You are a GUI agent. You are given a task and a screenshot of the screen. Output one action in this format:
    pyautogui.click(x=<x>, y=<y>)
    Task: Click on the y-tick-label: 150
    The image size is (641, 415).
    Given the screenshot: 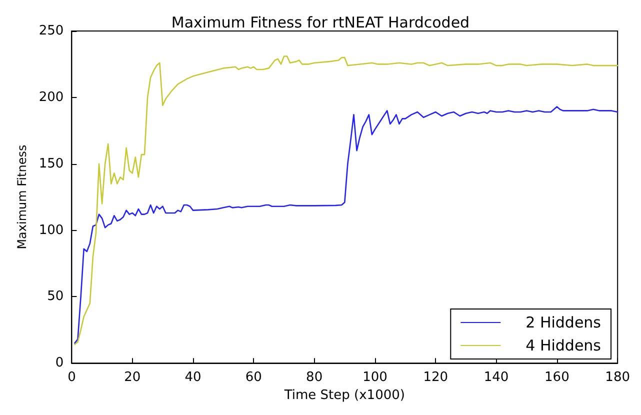 What is the action you would take?
    pyautogui.click(x=51, y=164)
    